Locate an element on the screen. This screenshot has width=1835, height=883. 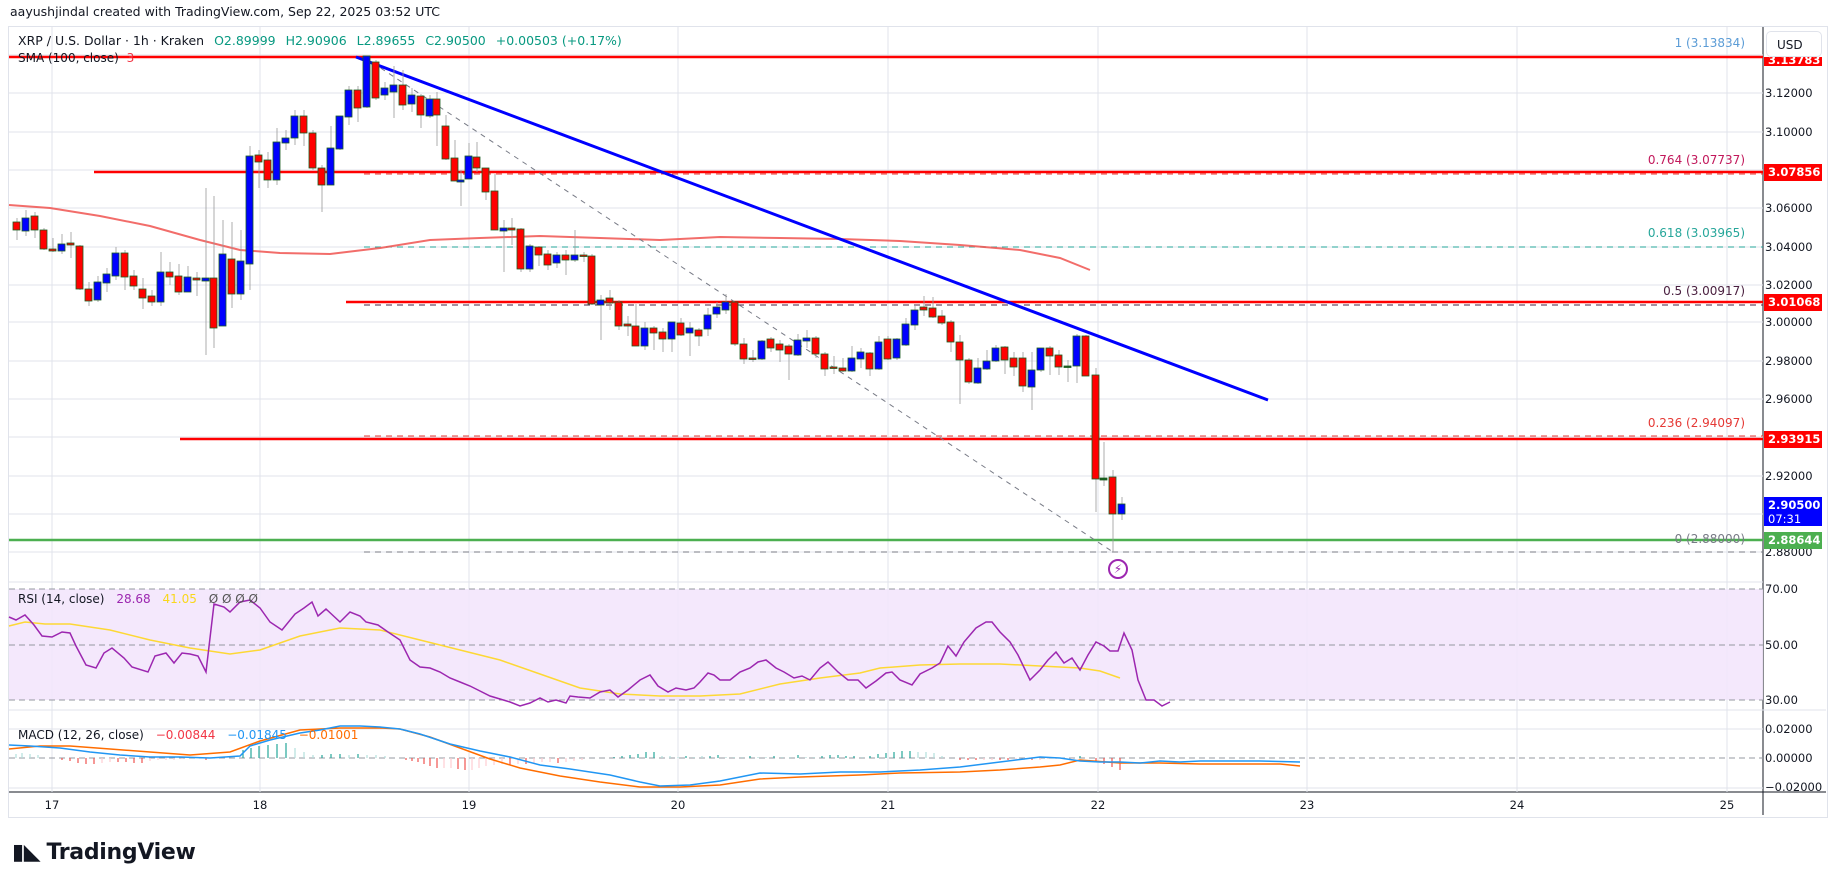
price-tick: 3.10000 is located at coordinates (1789, 132).